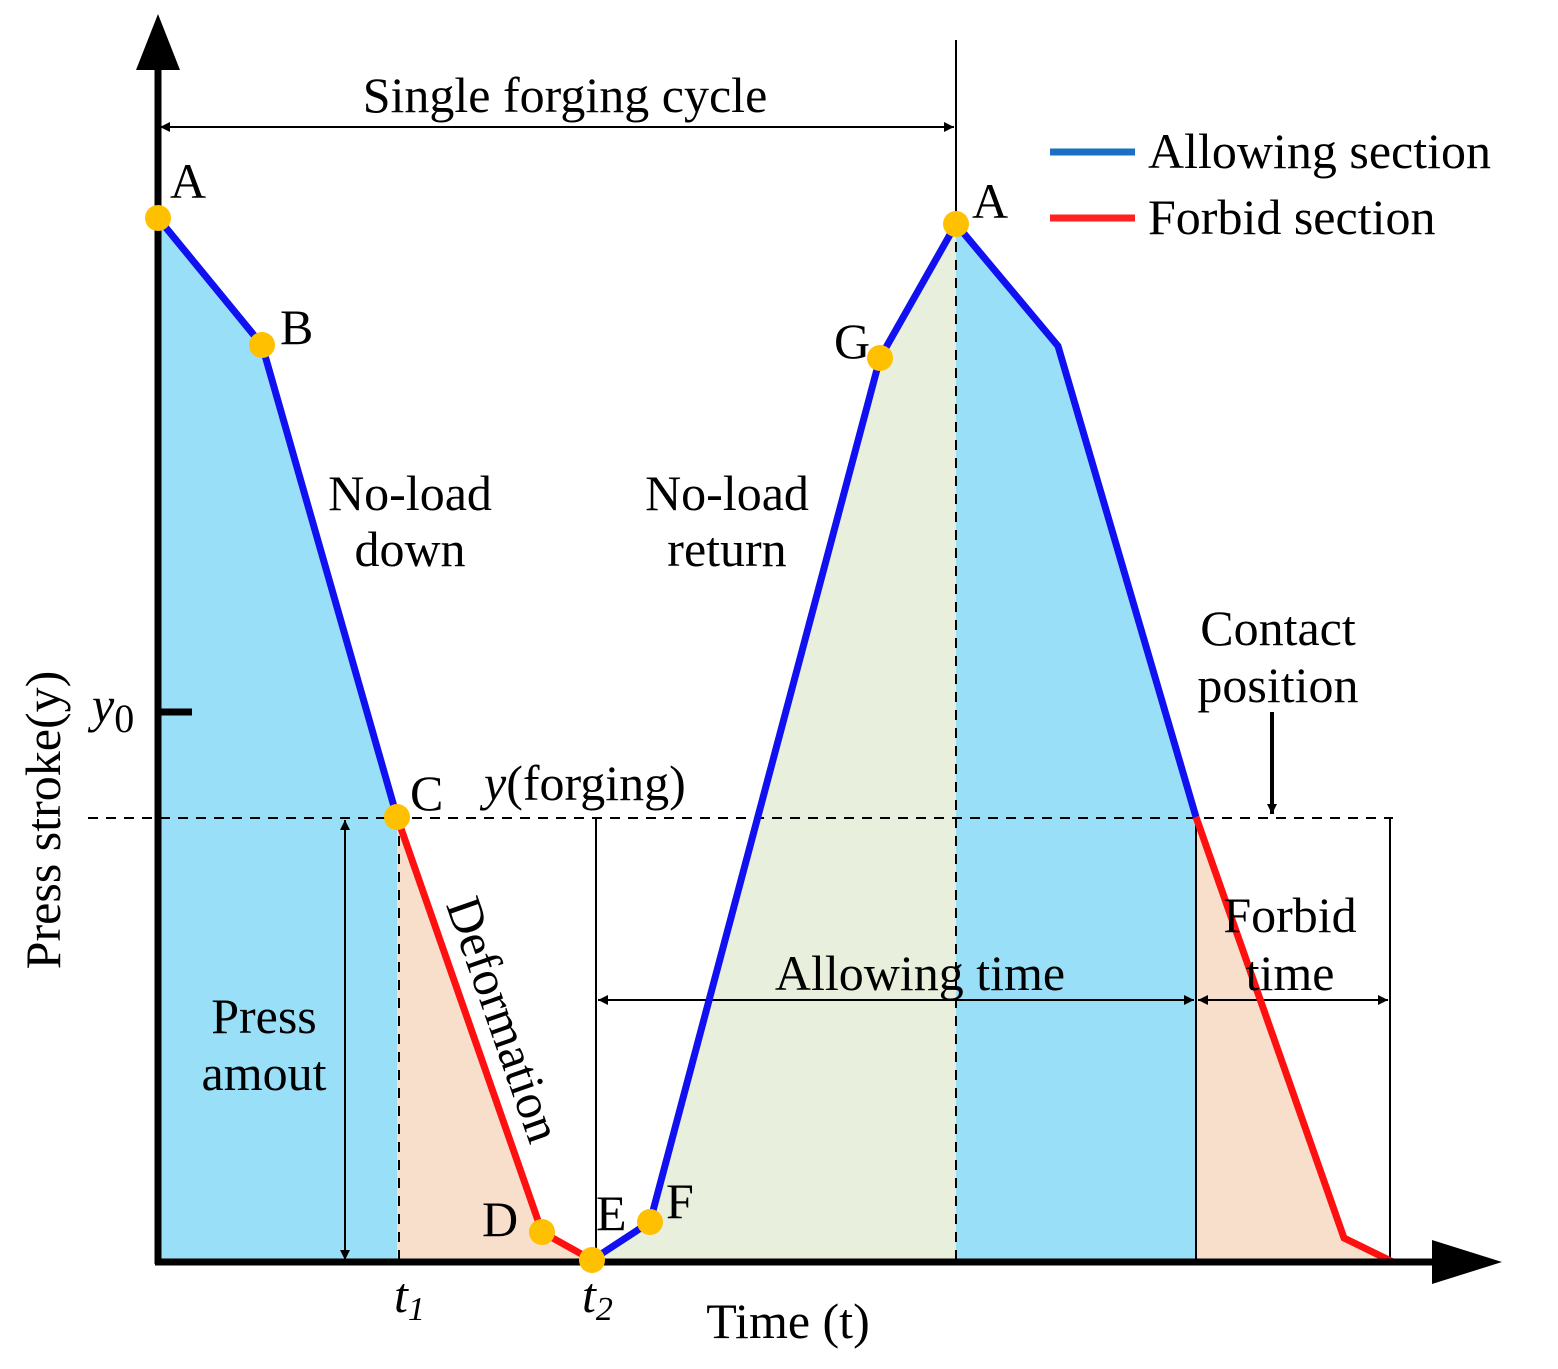 Image resolution: width=1558 pixels, height=1369 pixels. I want to click on point-label: G, so click(852, 341).